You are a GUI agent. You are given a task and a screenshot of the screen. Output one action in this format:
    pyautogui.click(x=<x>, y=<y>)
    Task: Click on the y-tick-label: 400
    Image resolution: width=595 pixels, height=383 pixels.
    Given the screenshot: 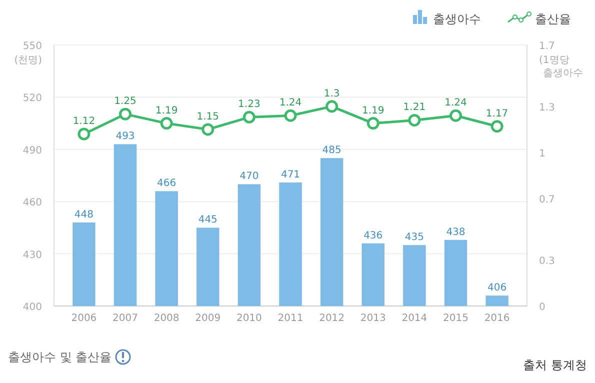 What is the action you would take?
    pyautogui.click(x=32, y=307)
    